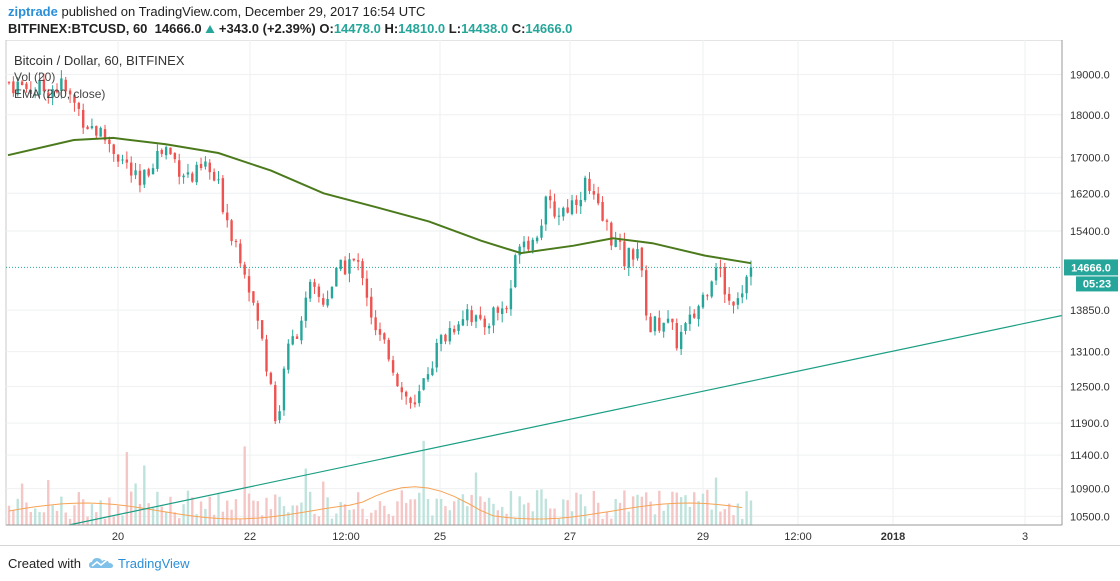 The image size is (1120, 581). What do you see at coordinates (118, 537) in the screenshot?
I see `x-tick-label: 20` at bounding box center [118, 537].